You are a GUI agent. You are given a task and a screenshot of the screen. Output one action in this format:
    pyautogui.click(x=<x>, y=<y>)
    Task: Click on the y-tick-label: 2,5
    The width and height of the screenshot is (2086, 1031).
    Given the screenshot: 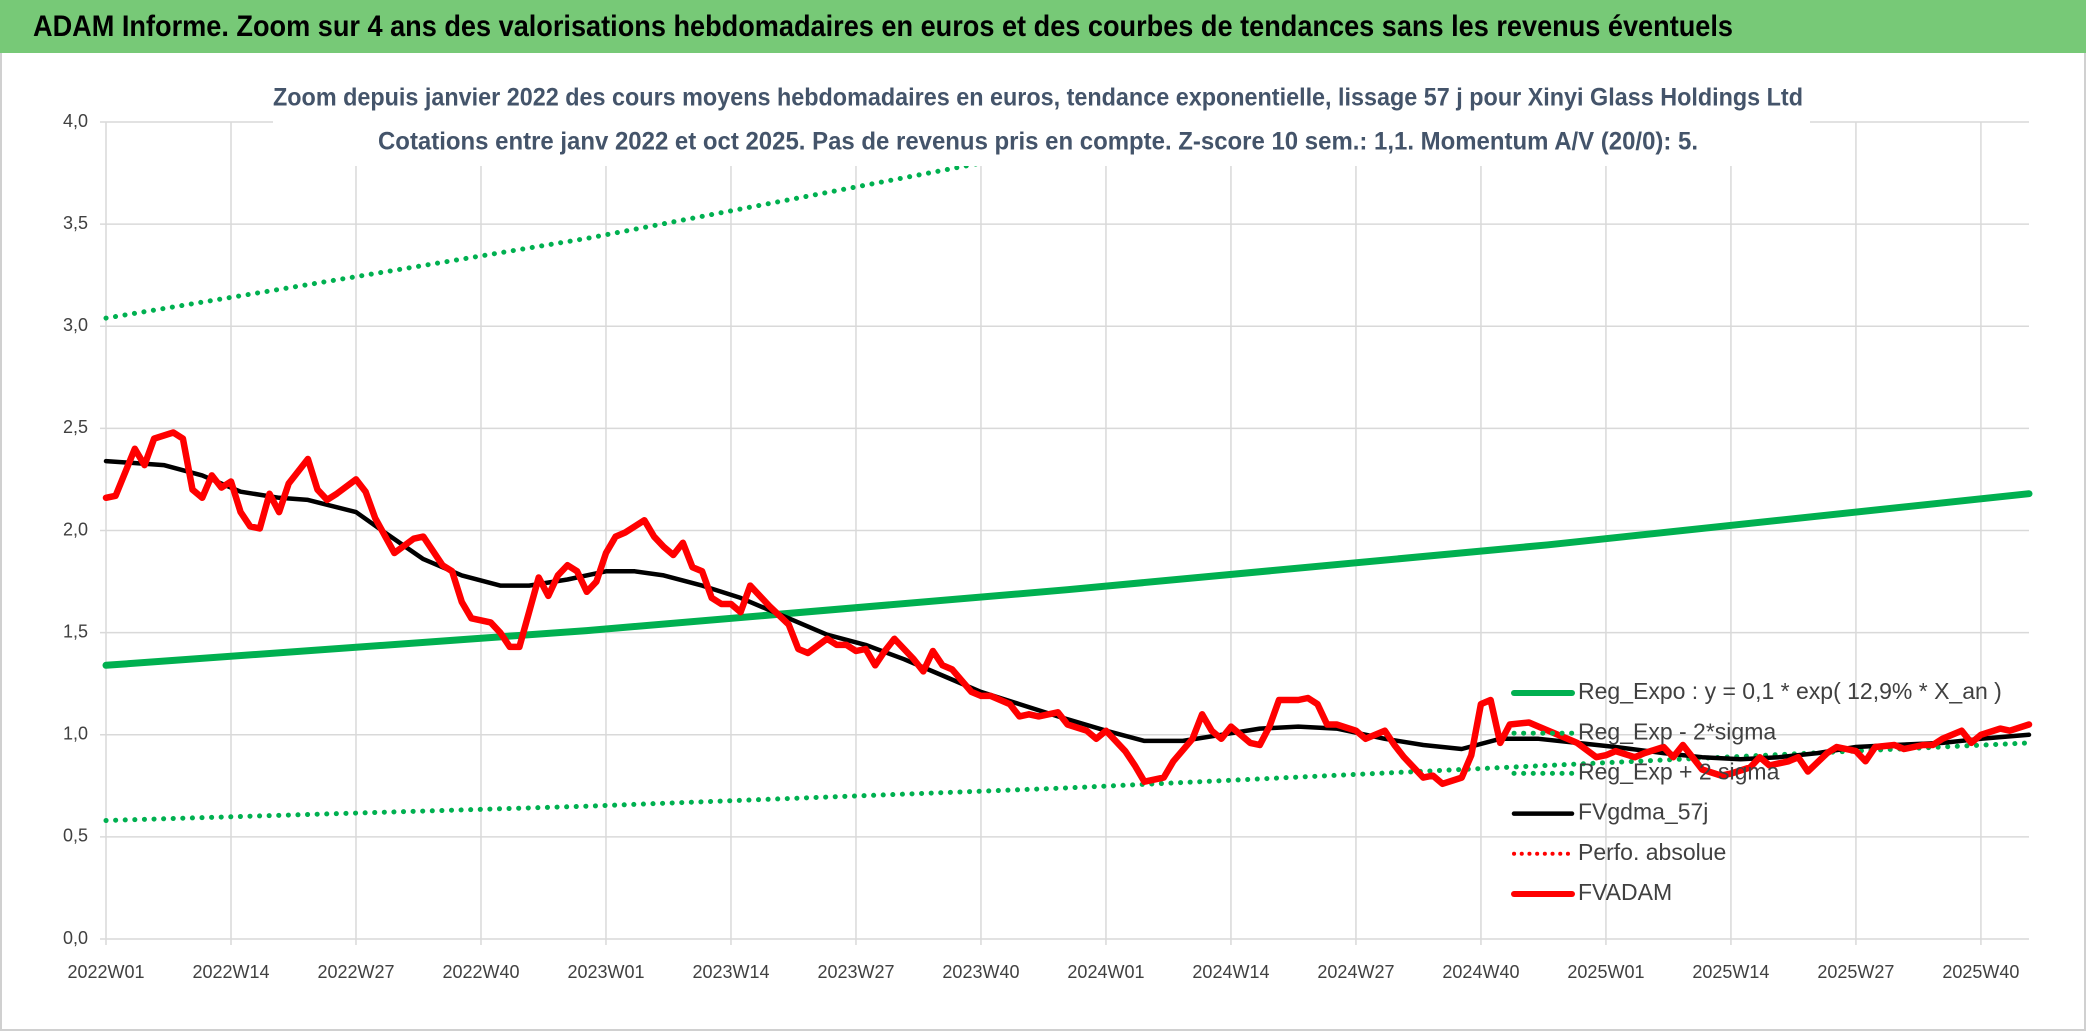 What is the action you would take?
    pyautogui.click(x=75, y=427)
    